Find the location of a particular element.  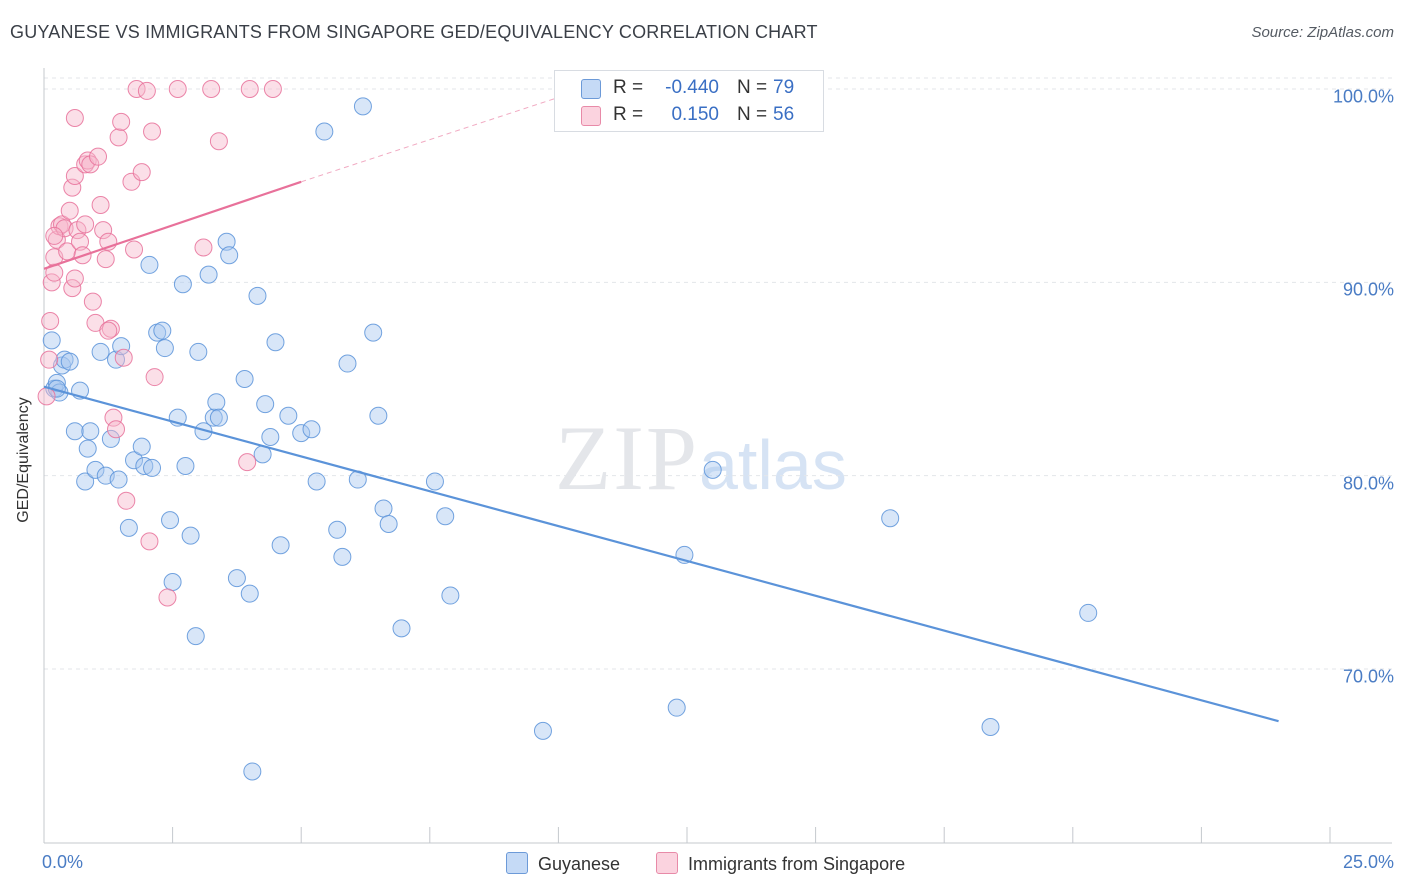

legend-item-guyanese: Guyanese is located at coordinates (563, 863).